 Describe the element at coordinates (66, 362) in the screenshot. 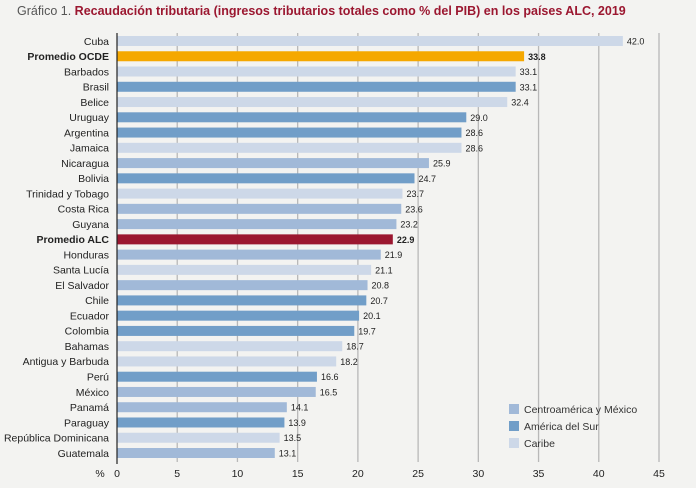

I see `category-label: Antigua y Barbuda` at that location.